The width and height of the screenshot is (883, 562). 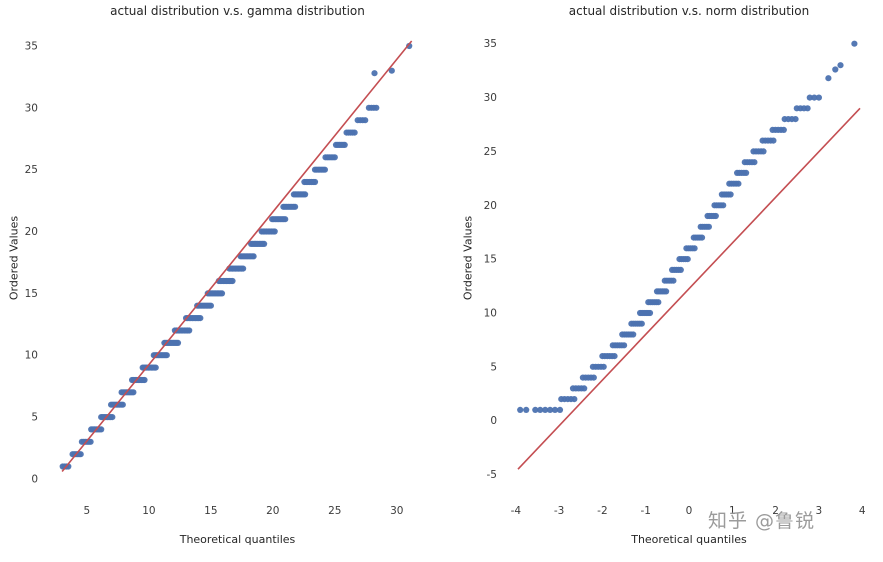 What do you see at coordinates (516, 511) in the screenshot?
I see `x-tick-label: -4` at bounding box center [516, 511].